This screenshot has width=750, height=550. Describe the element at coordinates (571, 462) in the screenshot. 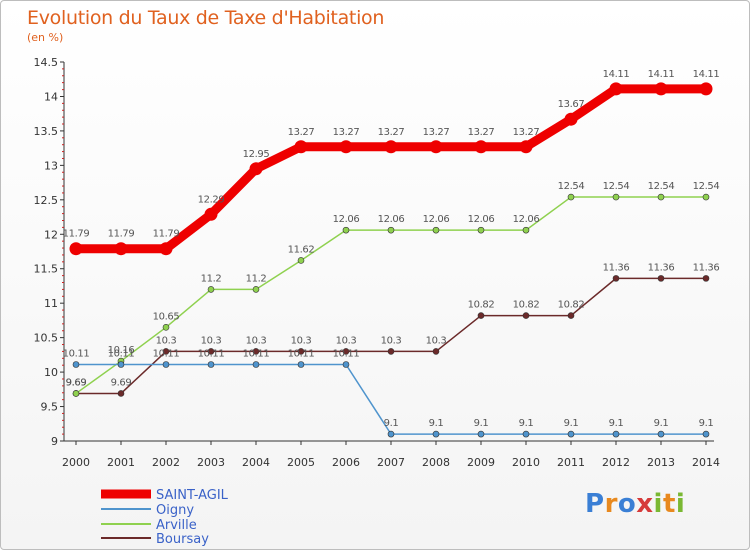

I see `x-tick-label: 2011` at that location.